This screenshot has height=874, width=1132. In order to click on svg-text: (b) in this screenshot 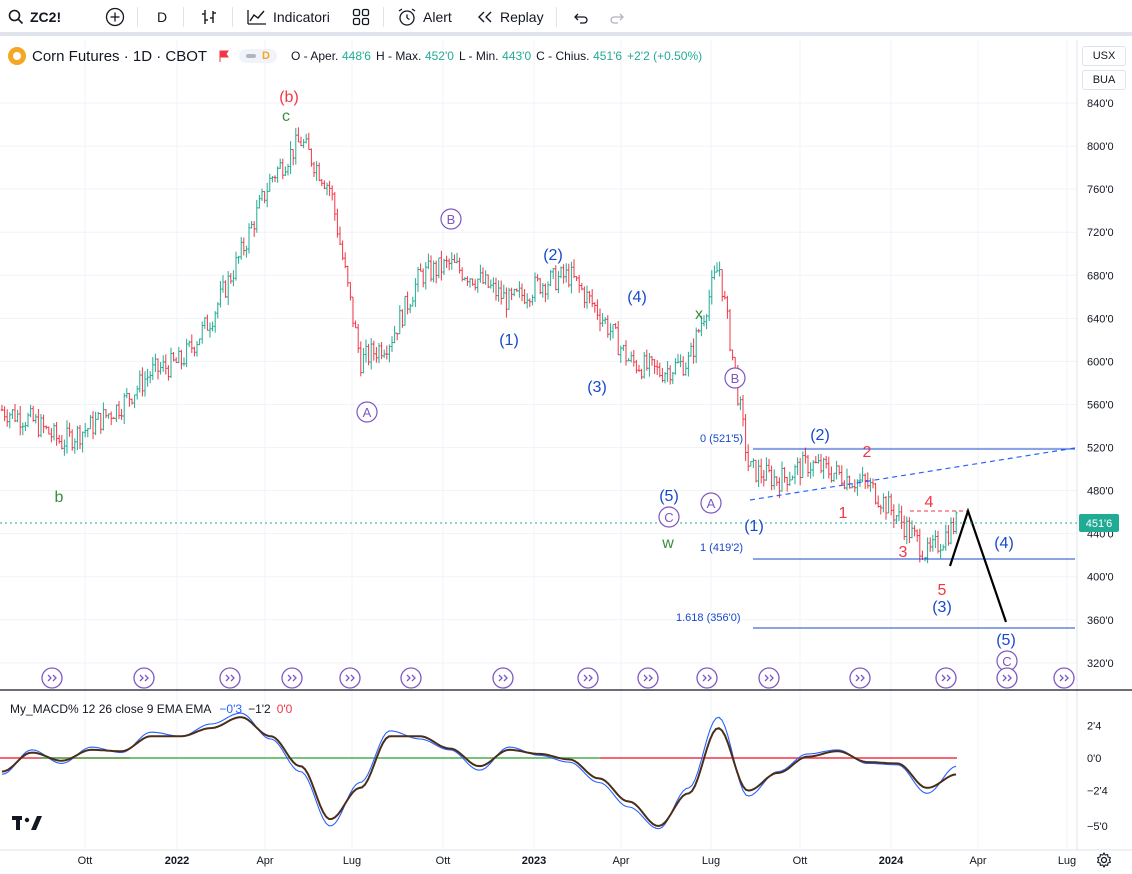, I will do `click(289, 97)`.